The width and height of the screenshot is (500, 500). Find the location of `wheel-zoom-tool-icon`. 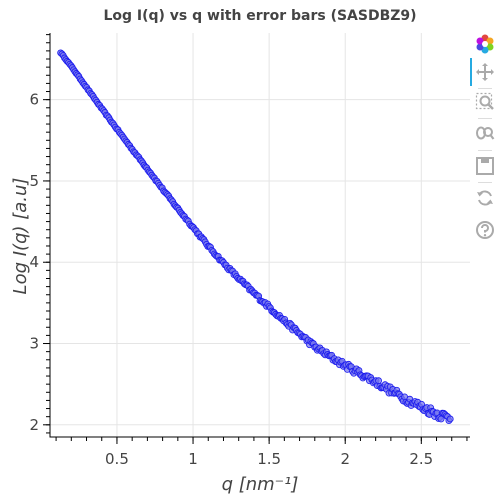

wheel-zoom-tool-icon is located at coordinates (485, 134).